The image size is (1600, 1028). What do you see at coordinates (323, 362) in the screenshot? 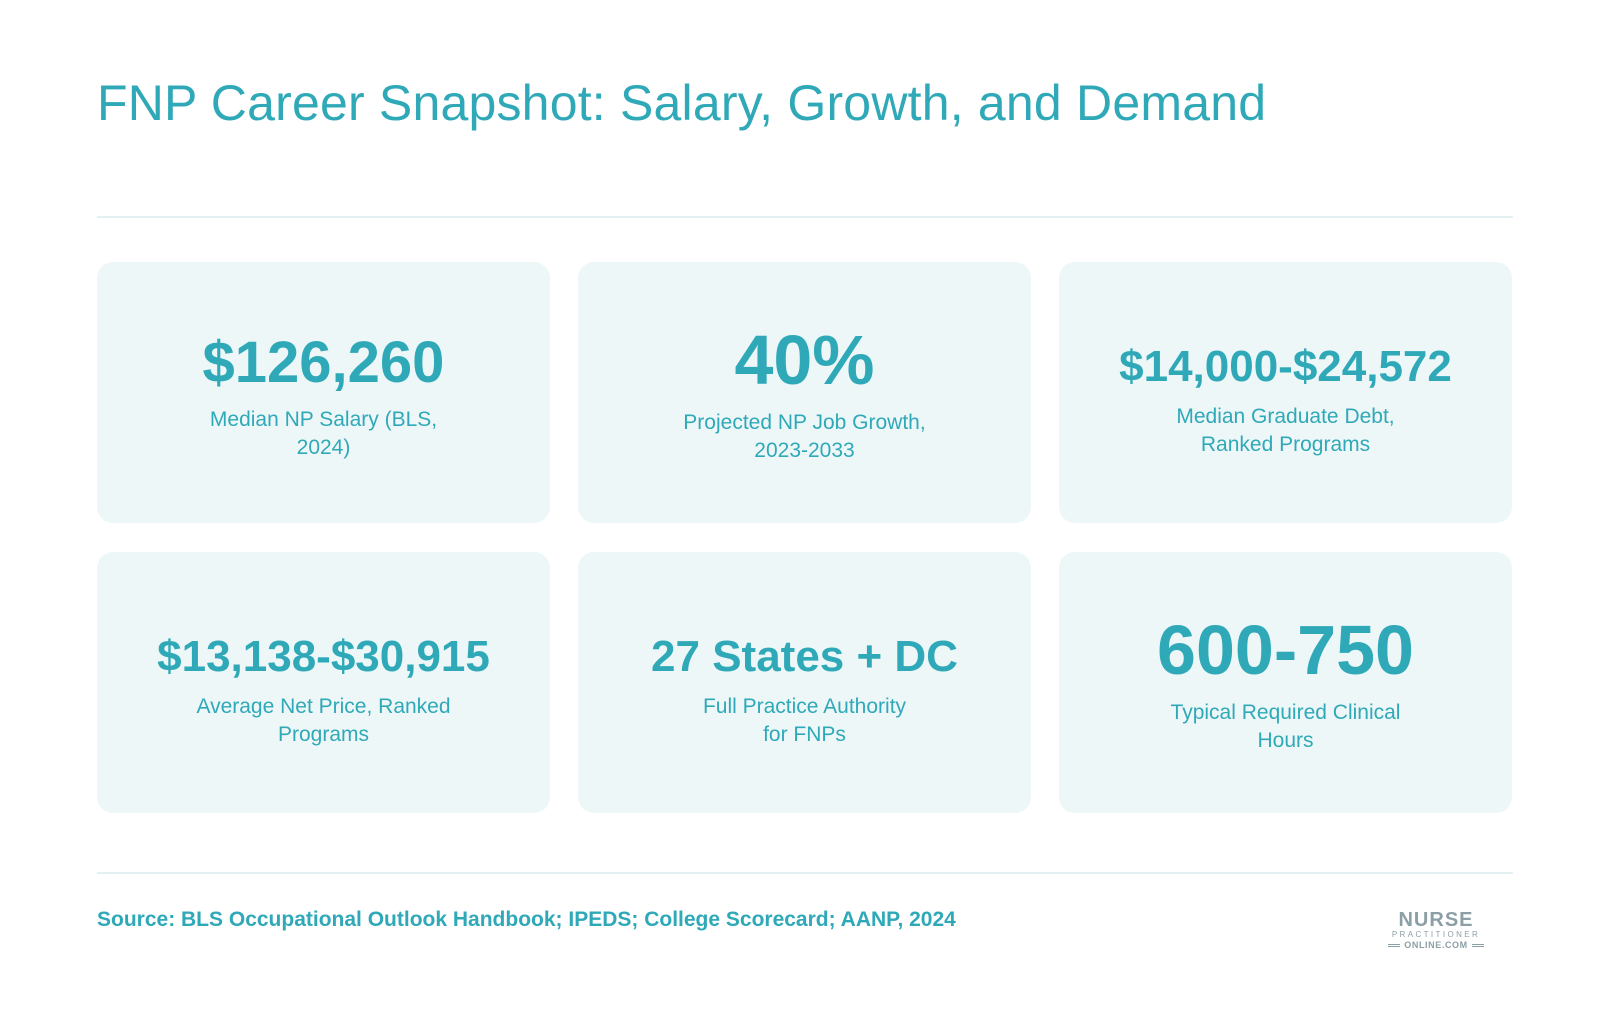
I see `stat-value: $126,260` at bounding box center [323, 362].